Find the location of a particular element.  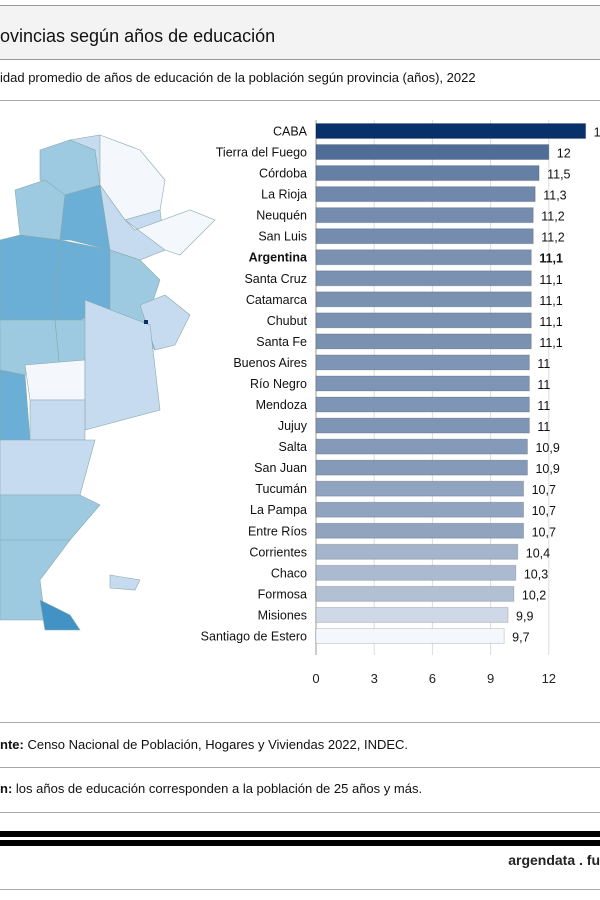

data-label: 10,2 is located at coordinates (534, 595).